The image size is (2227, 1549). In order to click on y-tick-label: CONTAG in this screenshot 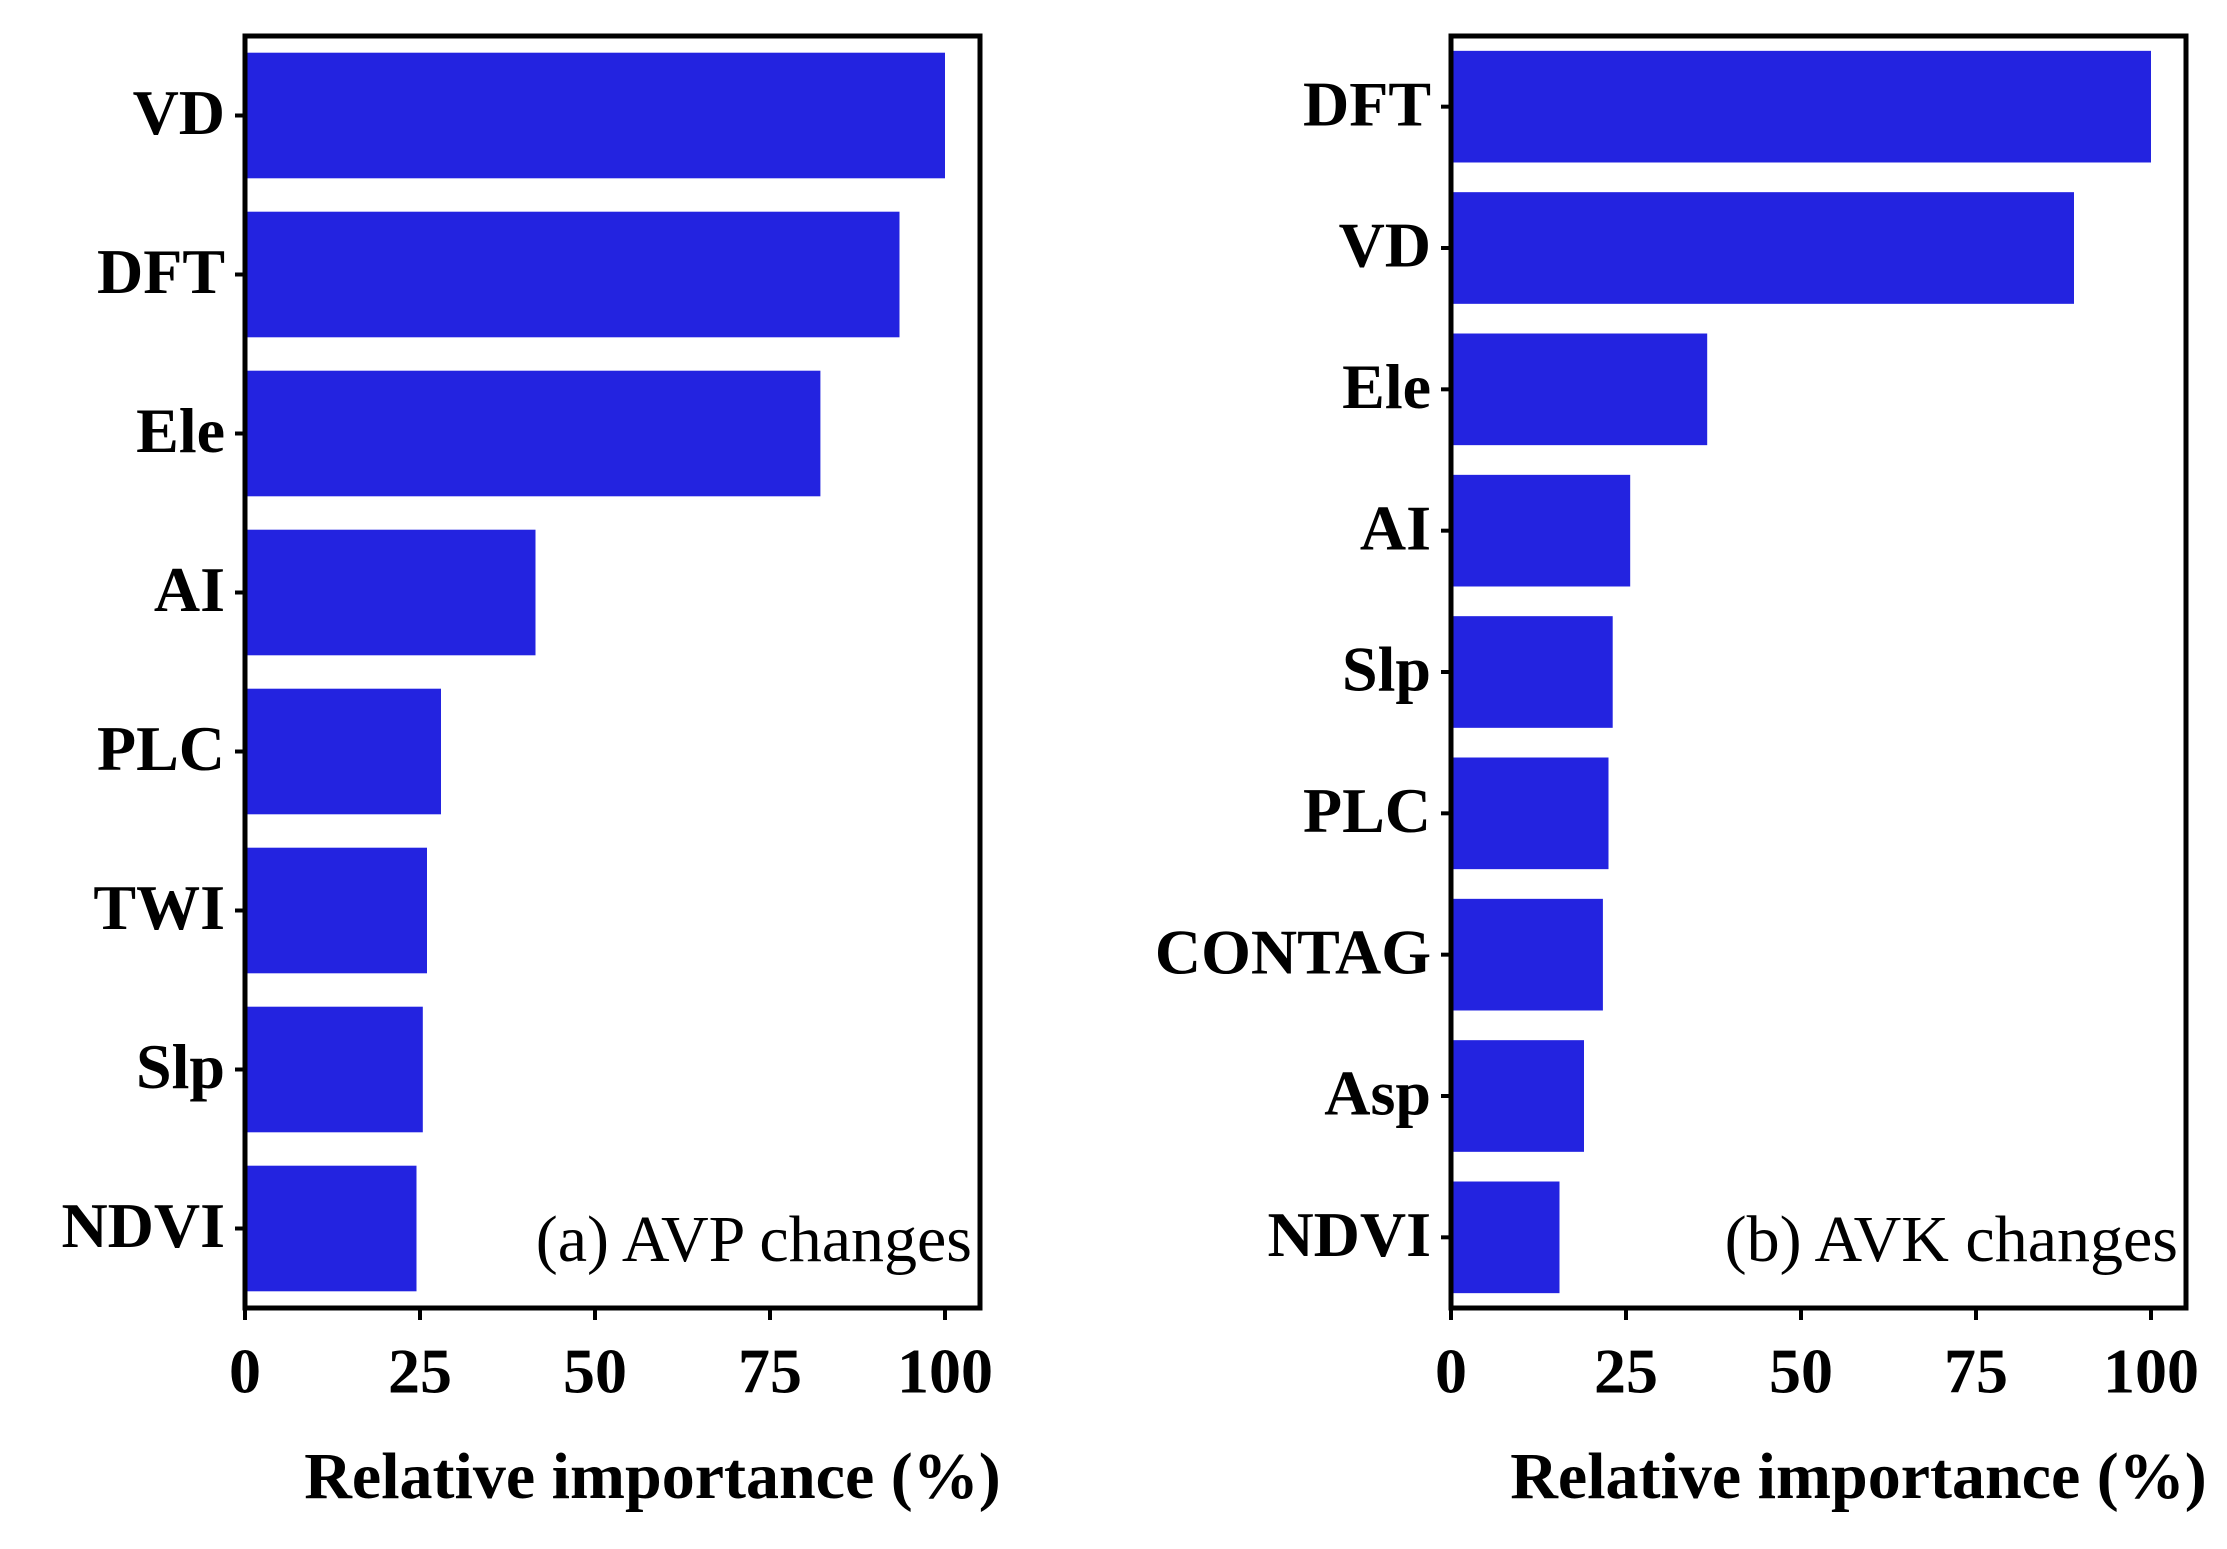, I will do `click(1293, 951)`.